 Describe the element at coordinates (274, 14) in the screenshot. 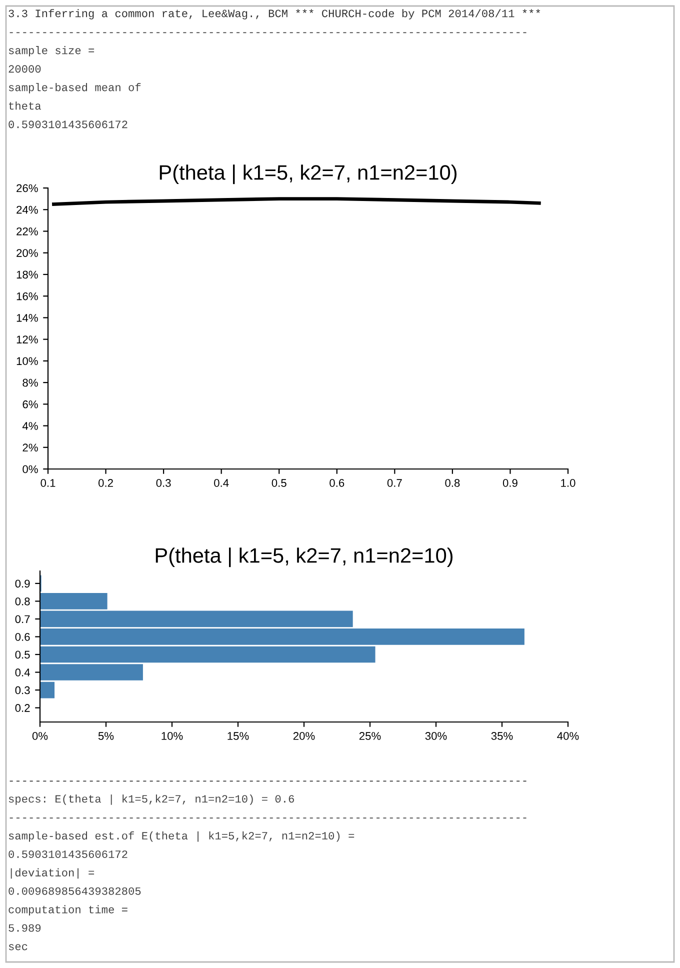

I see `text: 3.3 Inferring a common rate, Lee&Wag., BCM *** CHURCH-code by PCM 2014/08/11 ***` at that location.